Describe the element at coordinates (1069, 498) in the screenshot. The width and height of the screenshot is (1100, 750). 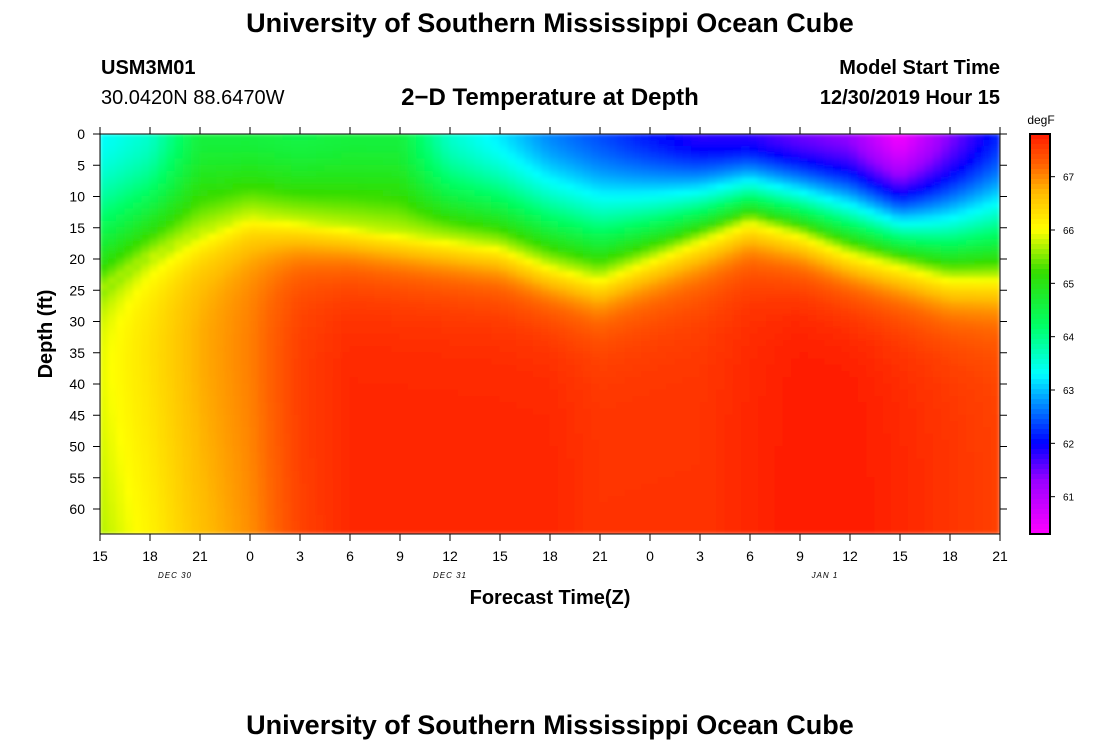
I see `colorbar-tick-label: 61` at that location.